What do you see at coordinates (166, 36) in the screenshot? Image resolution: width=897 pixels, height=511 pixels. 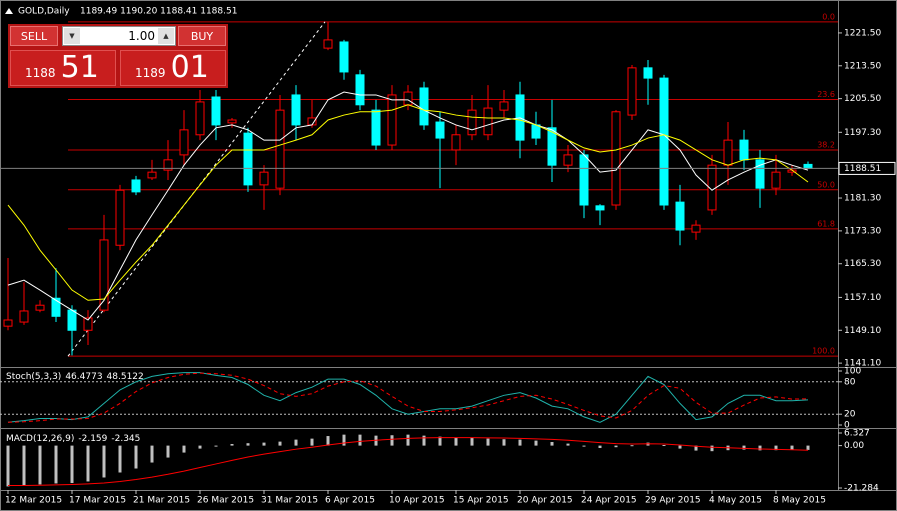 I see `lot-up: ▲` at bounding box center [166, 36].